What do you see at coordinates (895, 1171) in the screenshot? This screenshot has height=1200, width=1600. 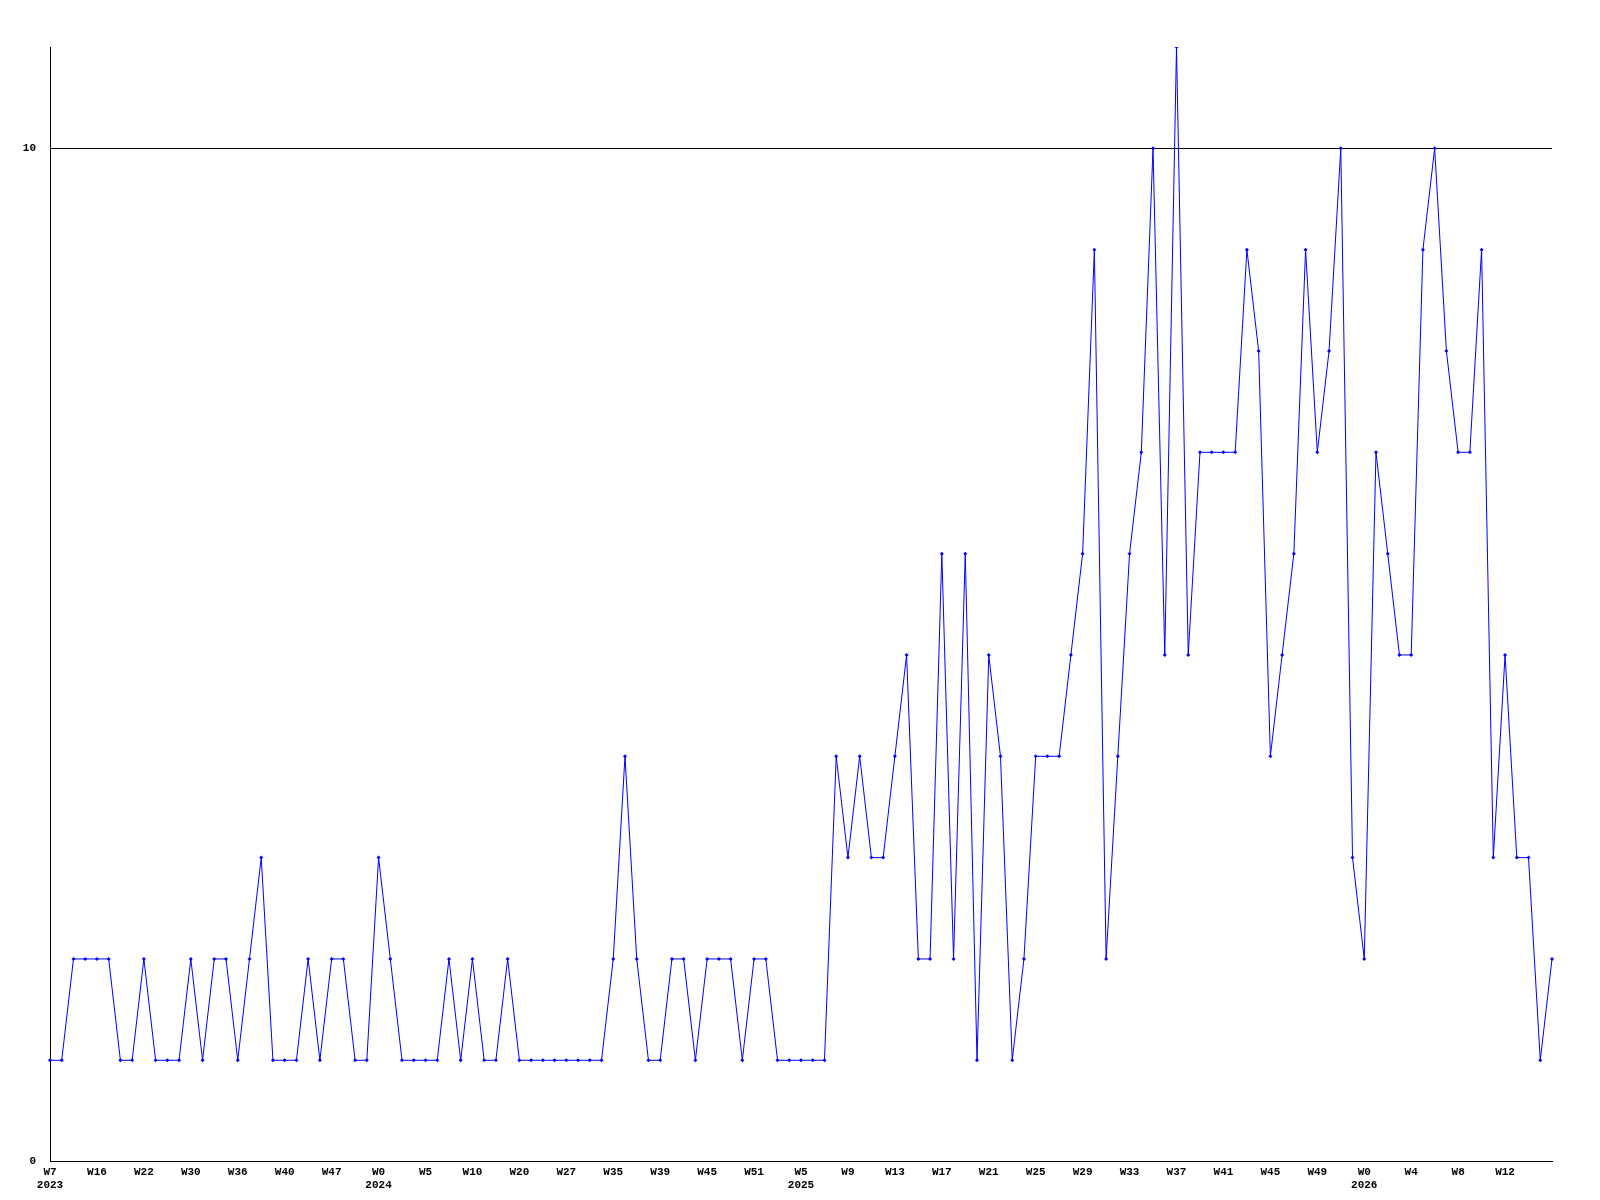 I see `x-tick-label: W13` at bounding box center [895, 1171].